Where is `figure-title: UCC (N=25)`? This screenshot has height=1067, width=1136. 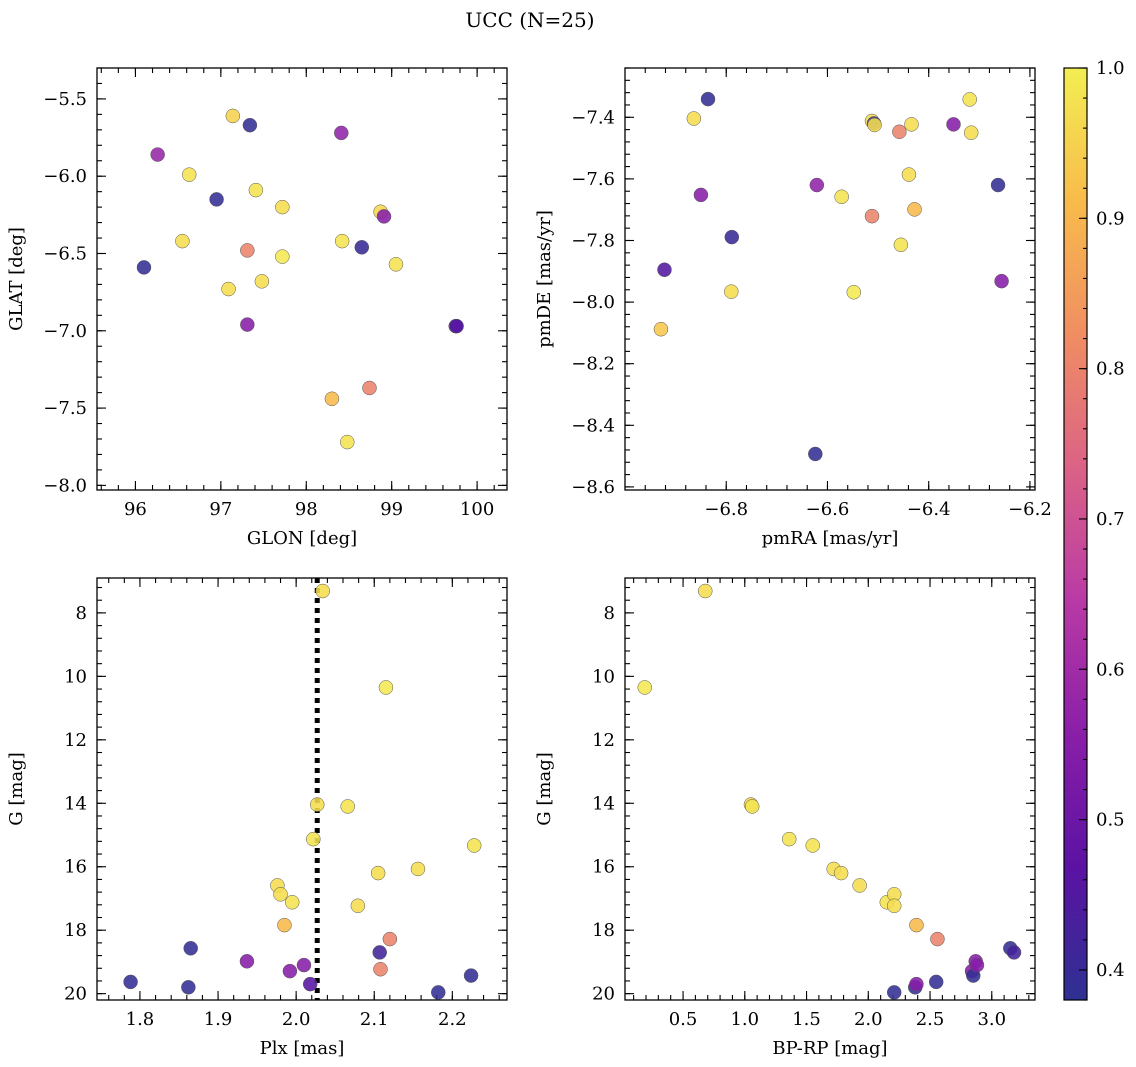
figure-title: UCC (N=25) is located at coordinates (529, 20).